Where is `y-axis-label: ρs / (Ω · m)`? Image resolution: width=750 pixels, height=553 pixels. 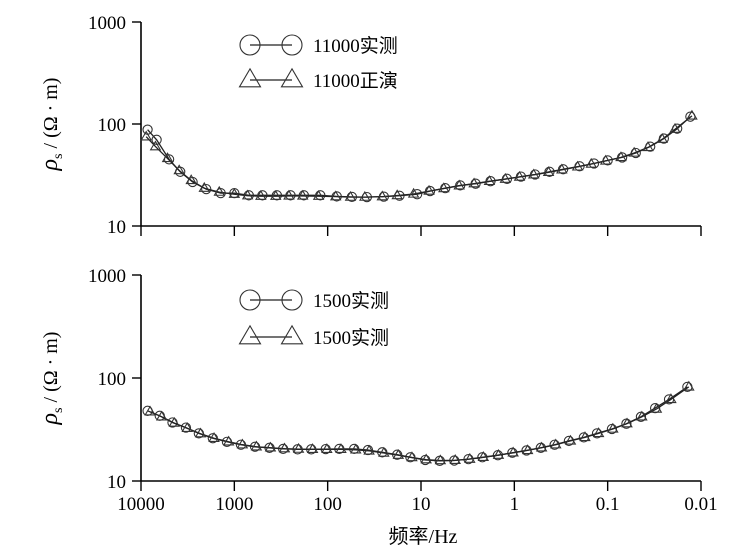 y-axis-label: ρs / (Ω · m) is located at coordinates (51, 125).